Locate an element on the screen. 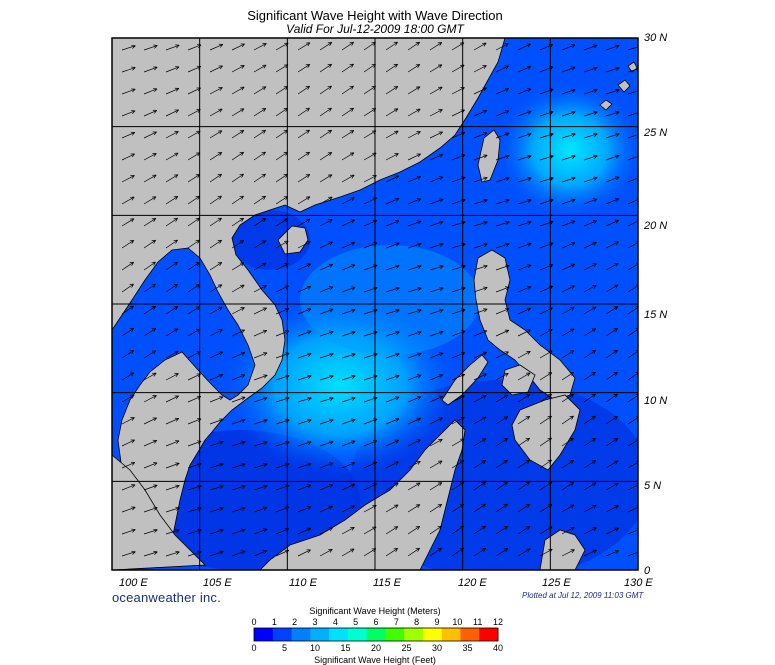 This screenshot has height=665, width=775. colorbar-meter-tick: 9 is located at coordinates (436, 622).